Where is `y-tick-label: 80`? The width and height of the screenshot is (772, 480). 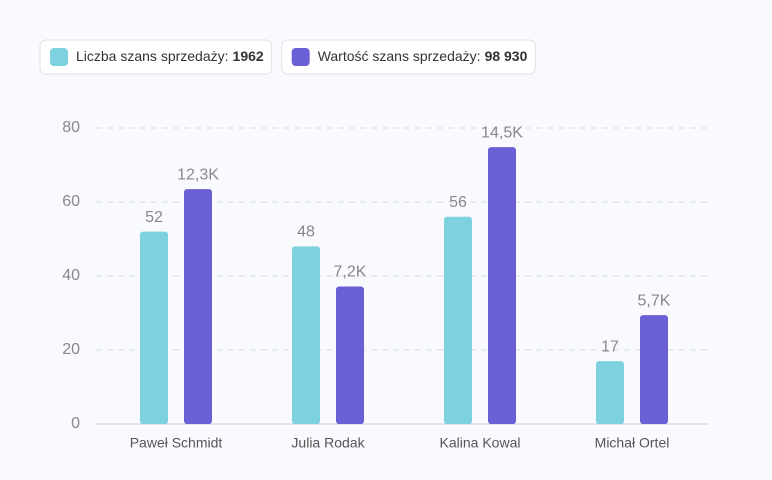 y-tick-label: 80 is located at coordinates (71, 127).